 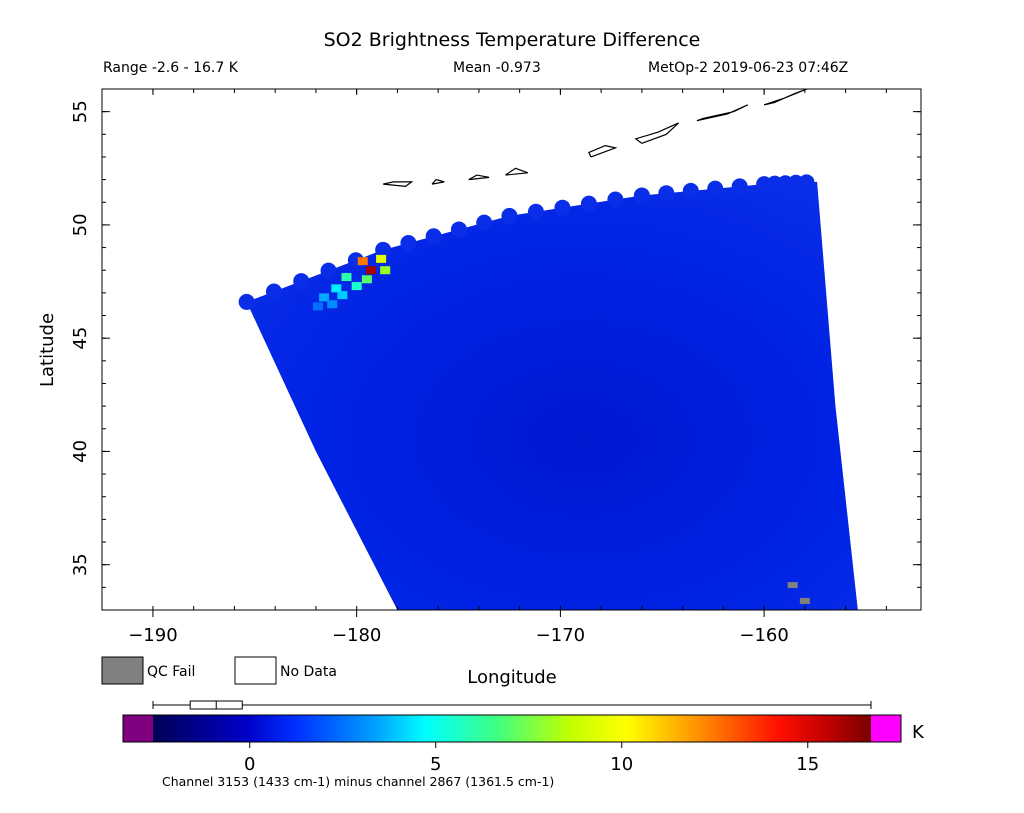 What do you see at coordinates (219, 670) in the screenshot?
I see `legend: QC Fail No Data` at bounding box center [219, 670].